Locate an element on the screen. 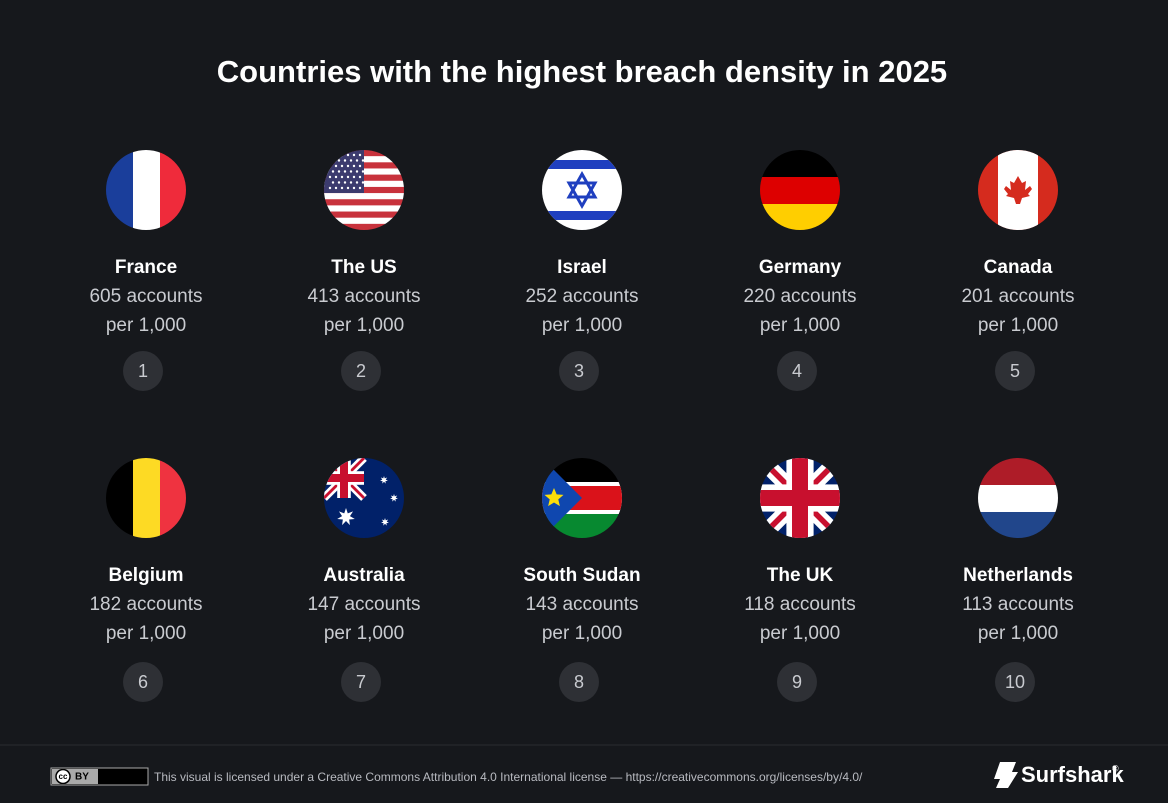 The height and width of the screenshot is (803, 1168). rank: 9 is located at coordinates (797, 682).